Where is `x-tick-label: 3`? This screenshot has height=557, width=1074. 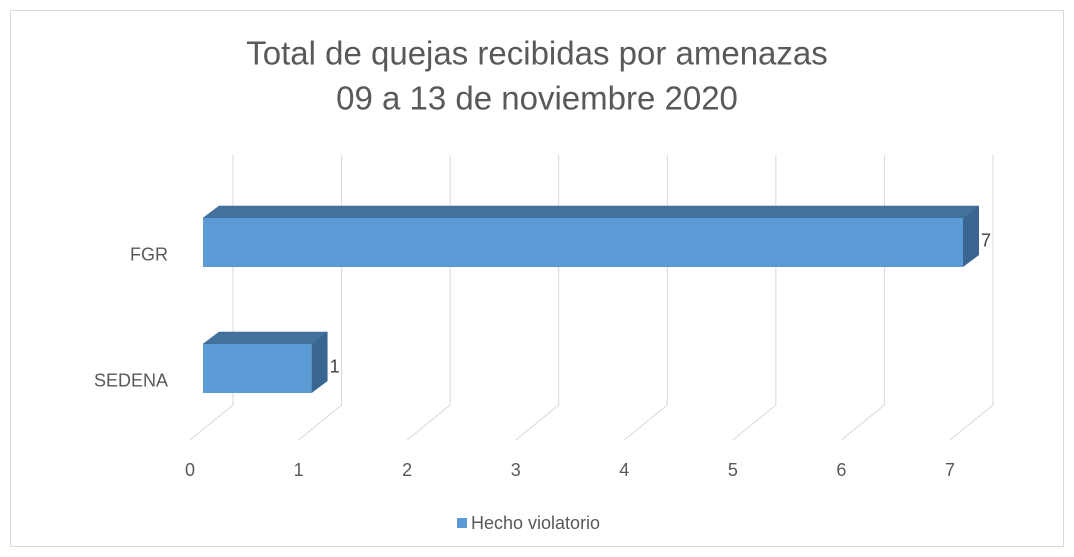
x-tick-label: 3 is located at coordinates (516, 470).